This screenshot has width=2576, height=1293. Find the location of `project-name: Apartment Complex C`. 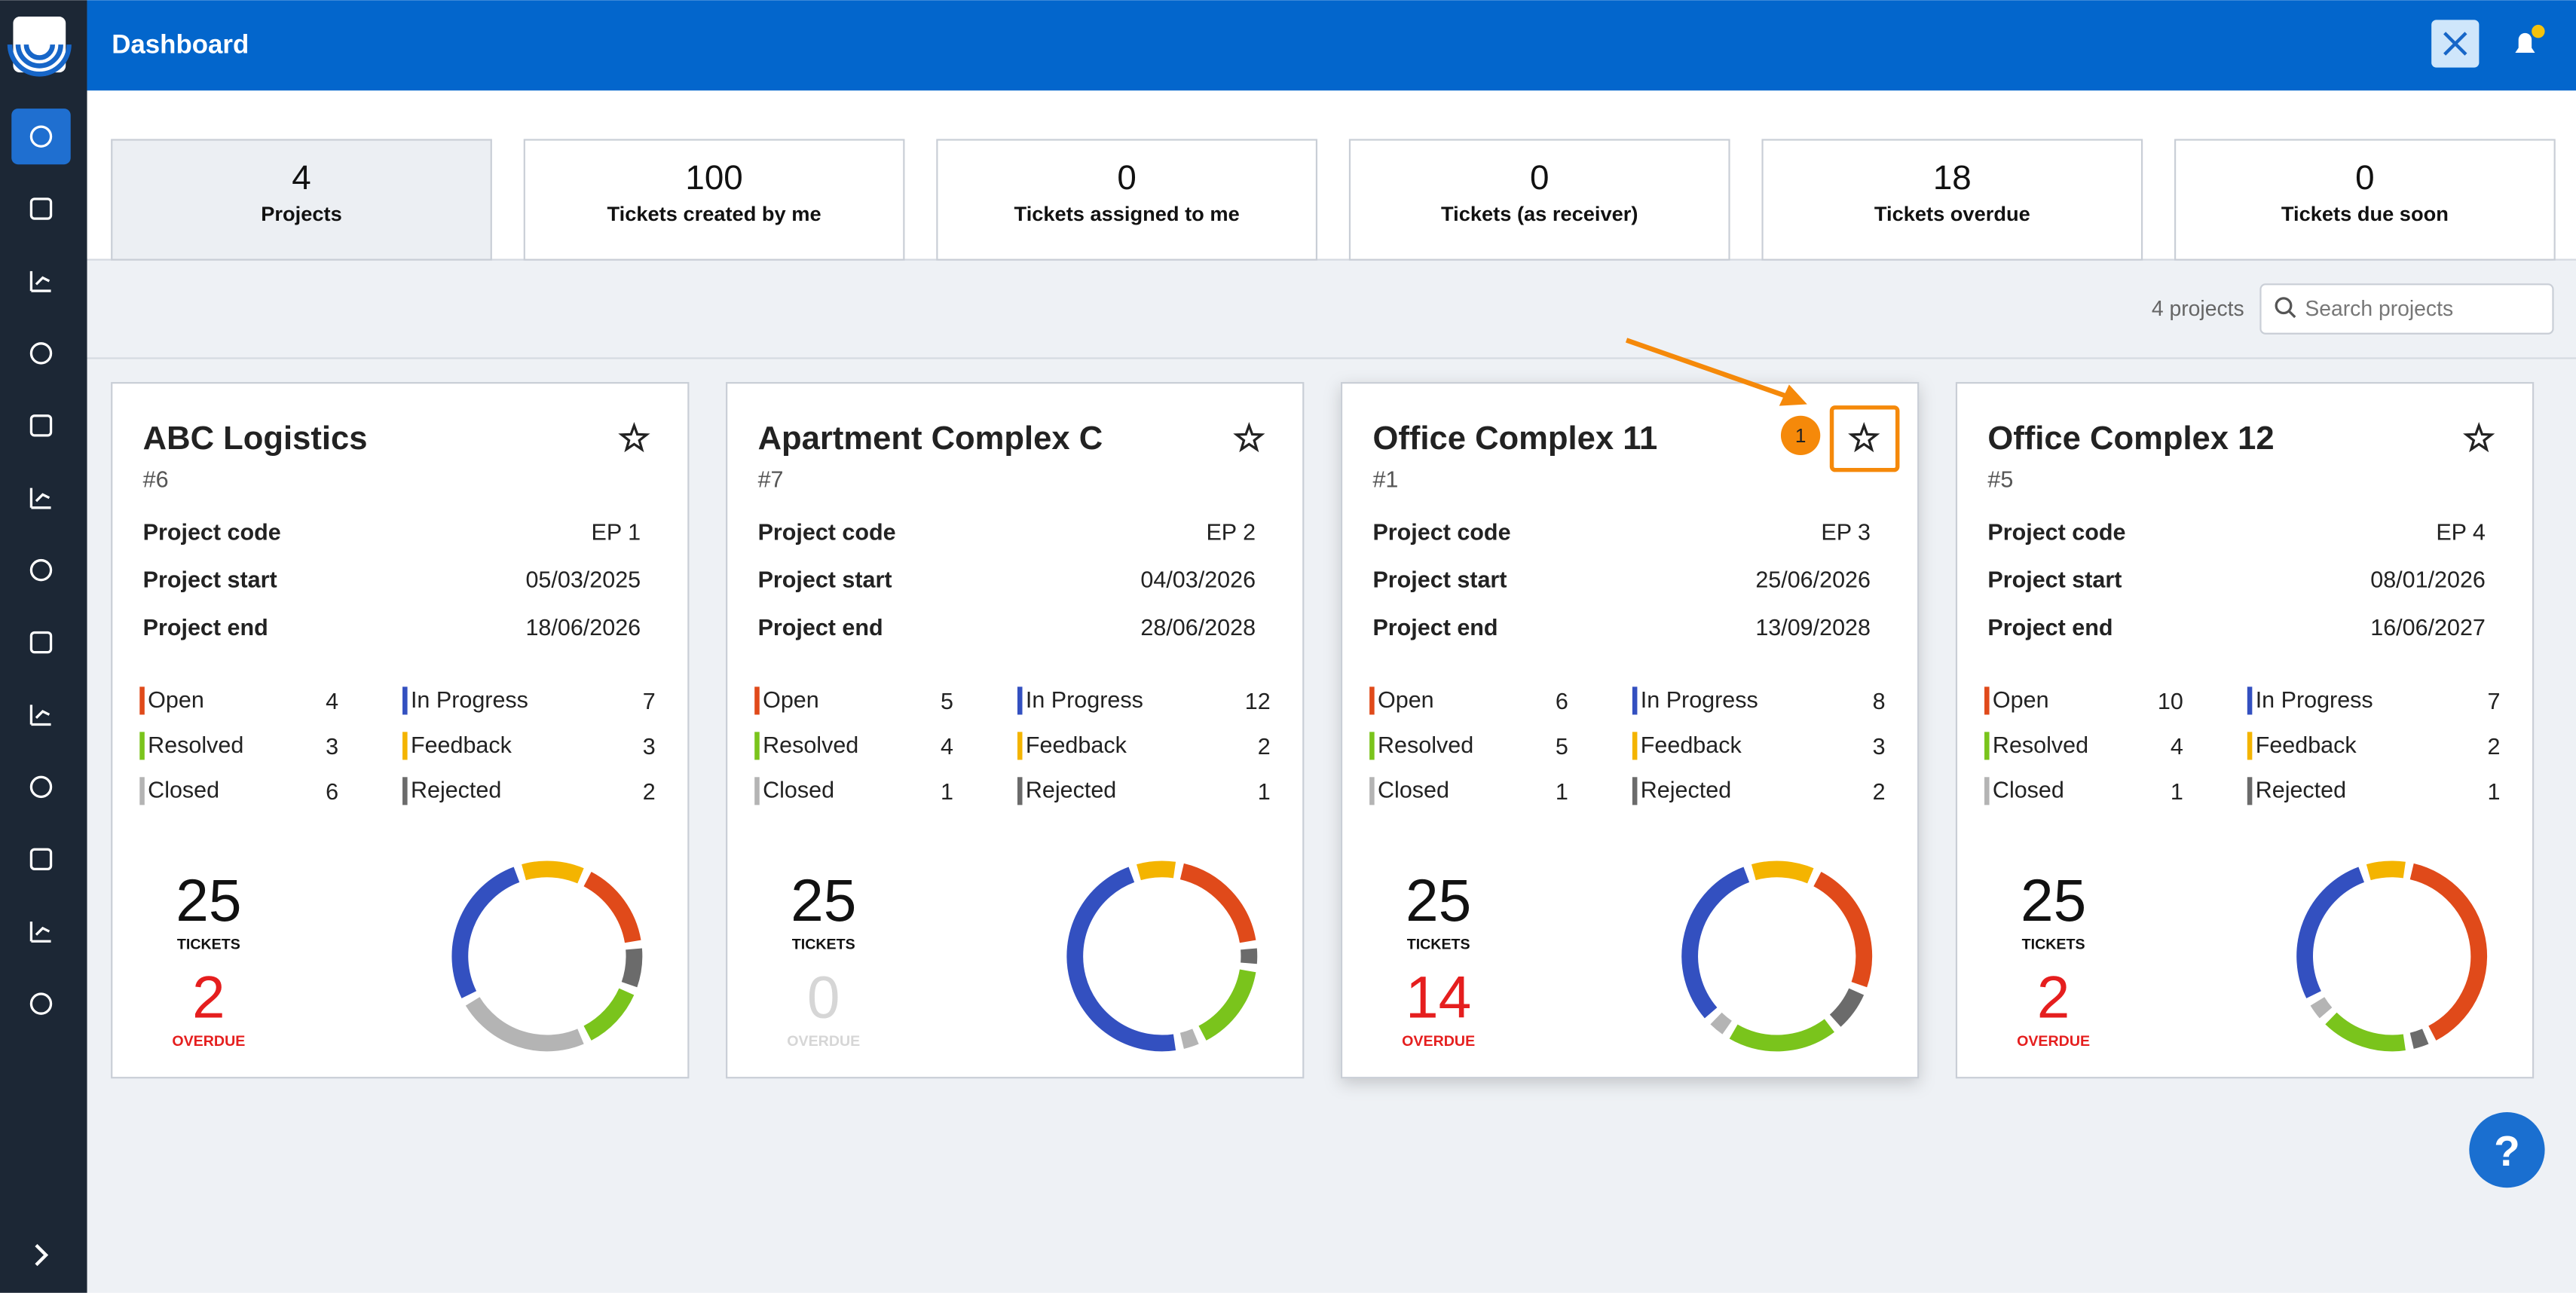

project-name: Apartment Complex C is located at coordinates (930, 439).